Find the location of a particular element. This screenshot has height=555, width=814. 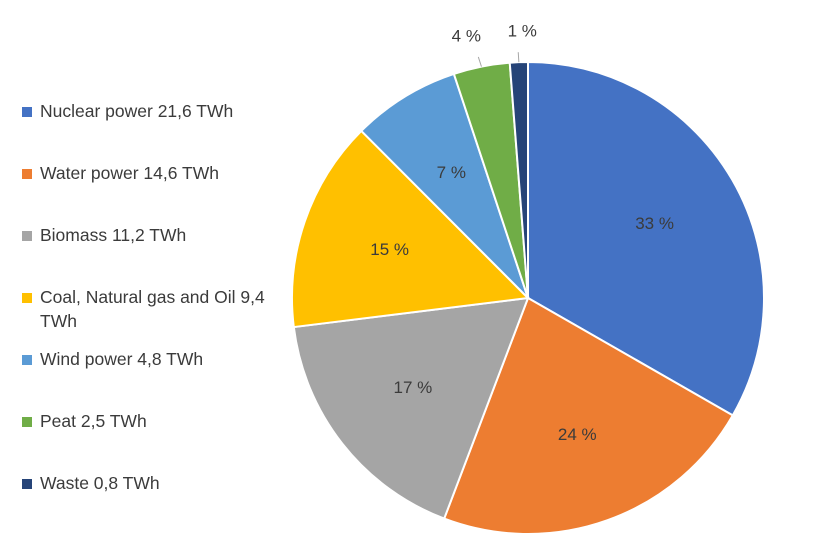

legend-label: Wind power 4,8 TWh is located at coordinates (122, 359).